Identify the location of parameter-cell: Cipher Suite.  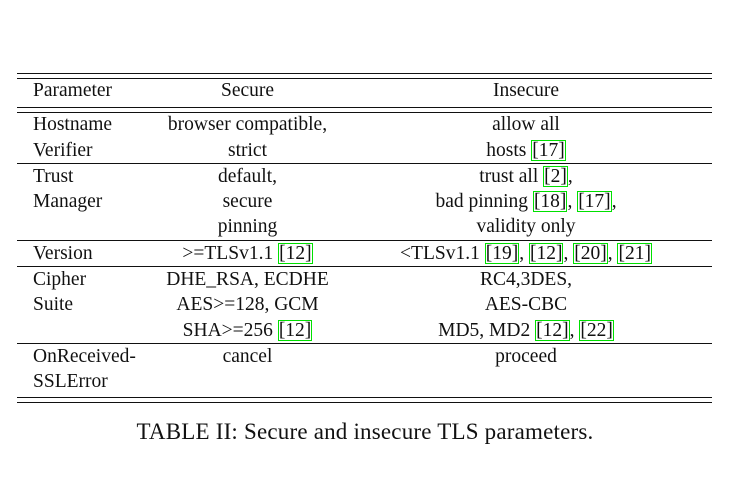
(86, 305).